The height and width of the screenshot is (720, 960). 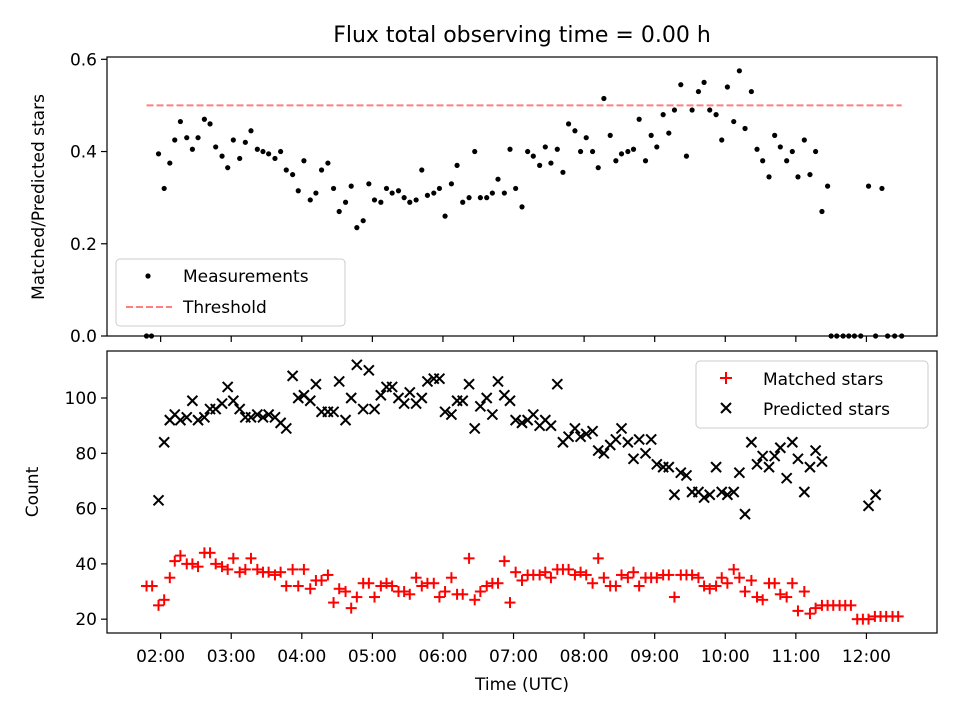 I want to click on top-ytick-label: 0.0, so click(x=83, y=337).